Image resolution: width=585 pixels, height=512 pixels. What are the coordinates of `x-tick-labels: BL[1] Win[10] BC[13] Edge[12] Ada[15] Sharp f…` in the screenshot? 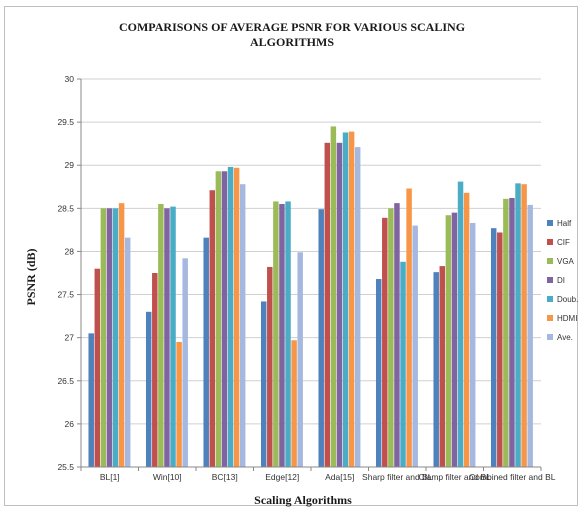 It's located at (328, 477).